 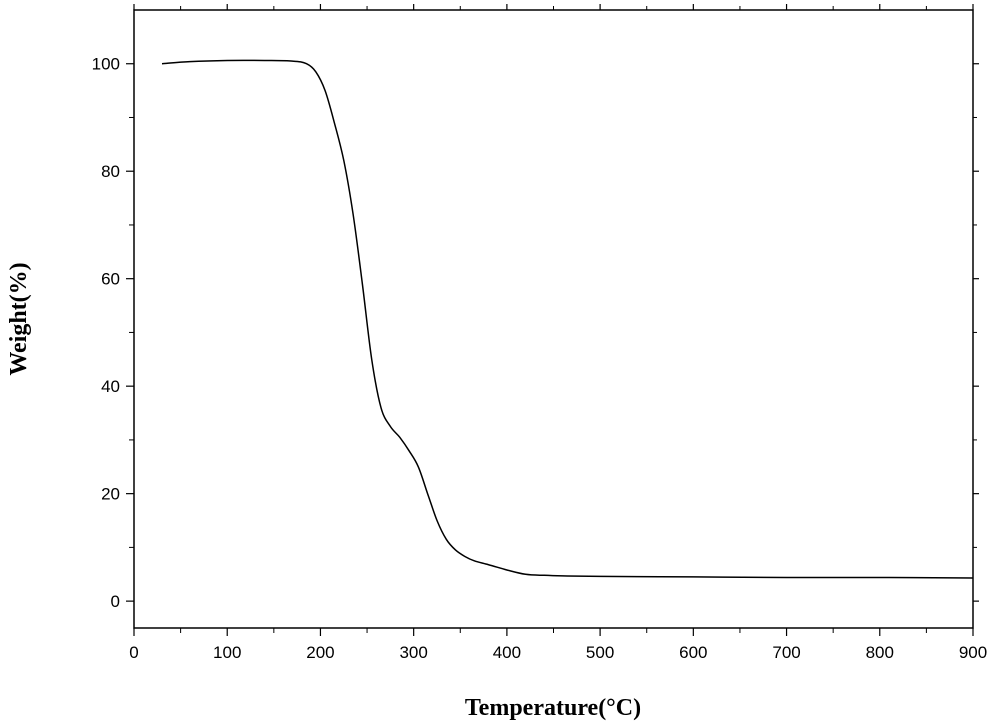 I want to click on y-tick-label: 40, so click(x=110, y=386).